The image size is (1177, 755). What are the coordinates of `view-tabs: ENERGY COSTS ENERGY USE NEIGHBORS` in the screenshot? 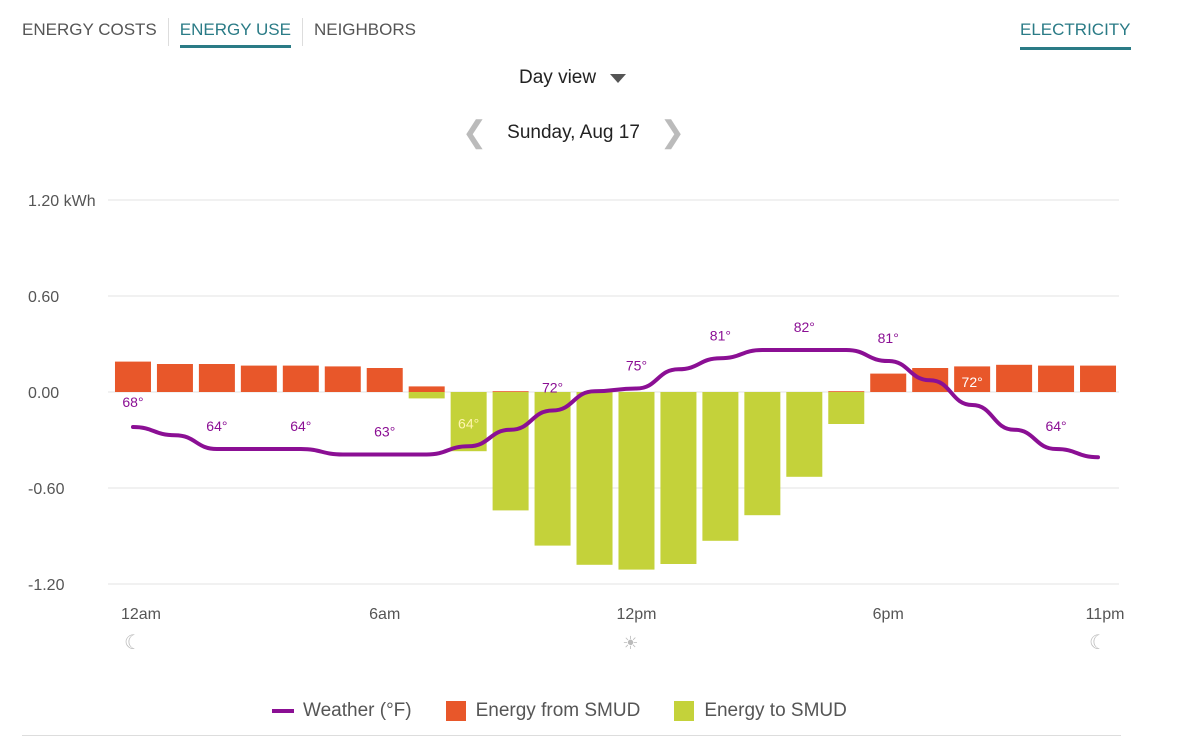 It's located at (224, 33).